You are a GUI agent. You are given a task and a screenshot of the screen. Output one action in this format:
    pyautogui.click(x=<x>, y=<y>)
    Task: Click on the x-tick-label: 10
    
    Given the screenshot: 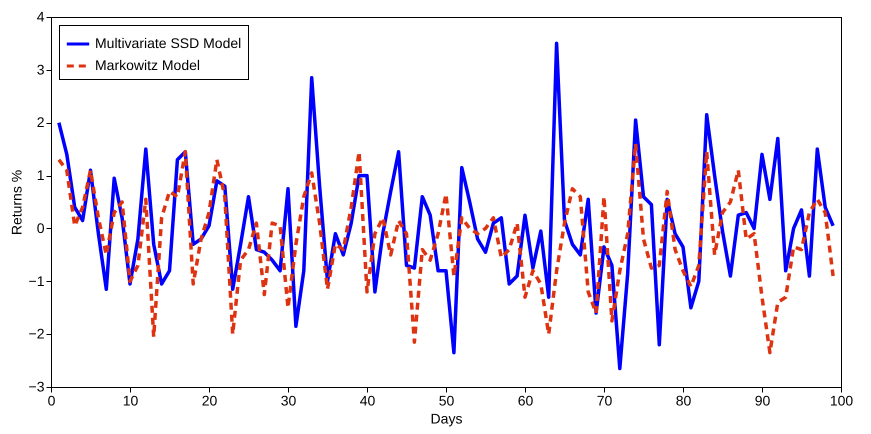 What is the action you would take?
    pyautogui.click(x=130, y=400)
    